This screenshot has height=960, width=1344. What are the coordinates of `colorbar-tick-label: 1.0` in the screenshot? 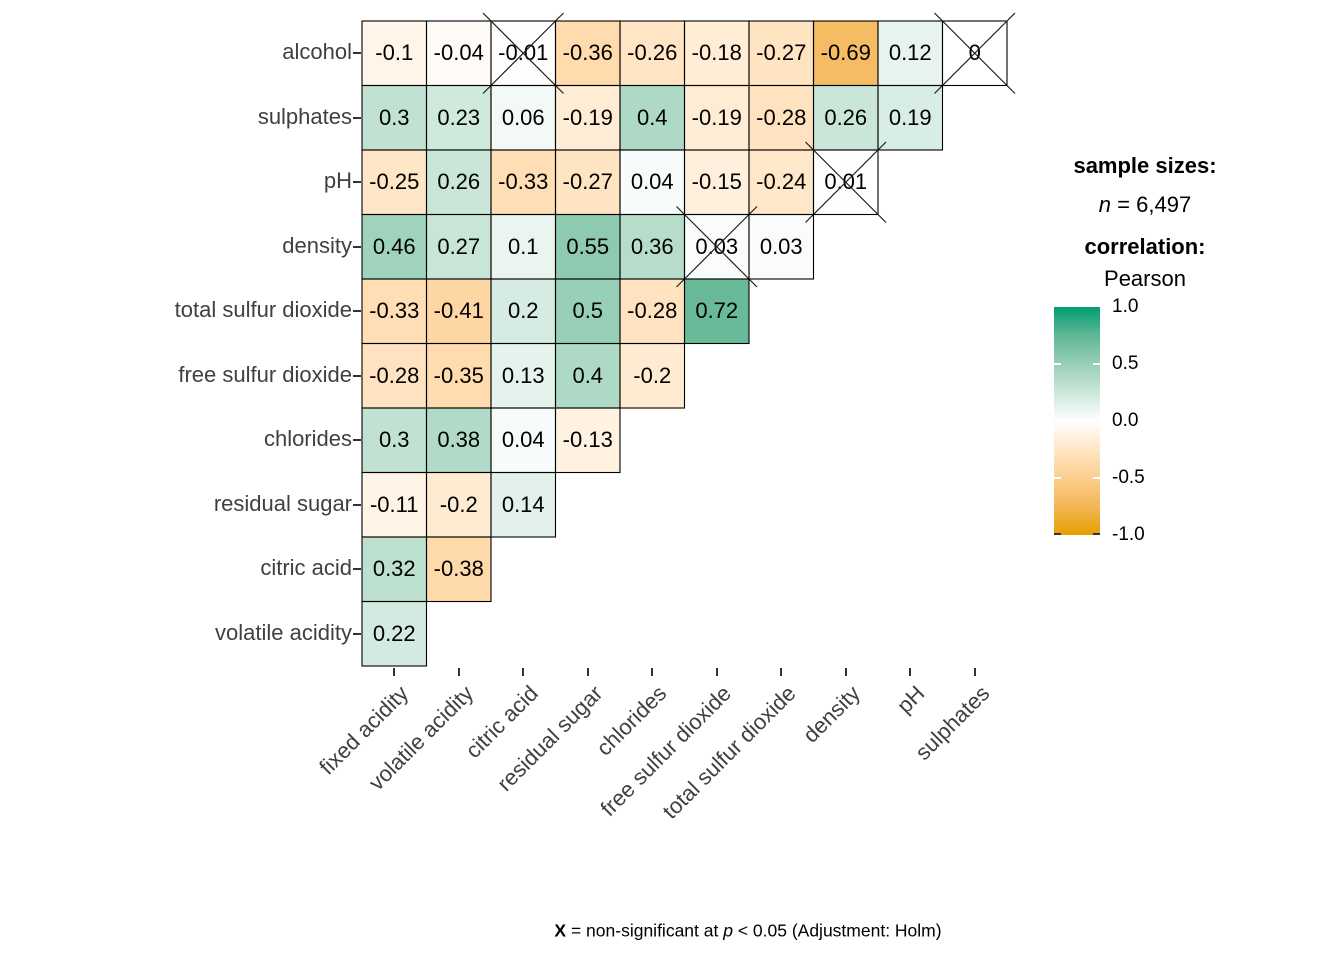 It's located at (1125, 306).